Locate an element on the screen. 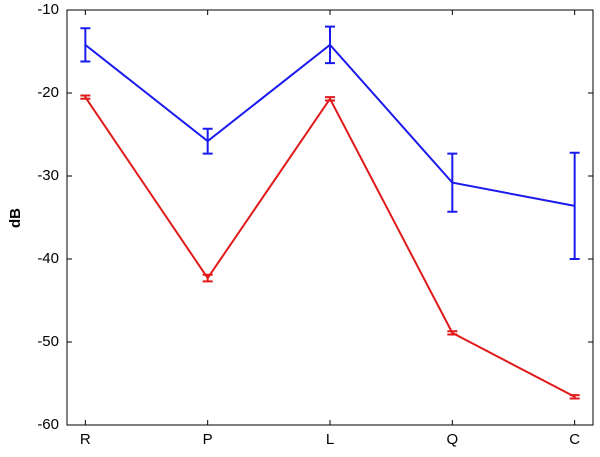 The width and height of the screenshot is (600, 457). y-tick-label: -60 is located at coordinates (48, 424).